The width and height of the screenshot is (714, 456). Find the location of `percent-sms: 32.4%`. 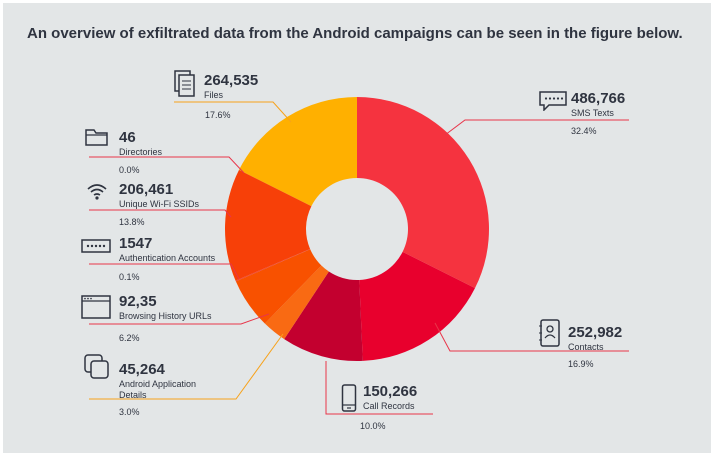

percent-sms: 32.4% is located at coordinates (584, 131).